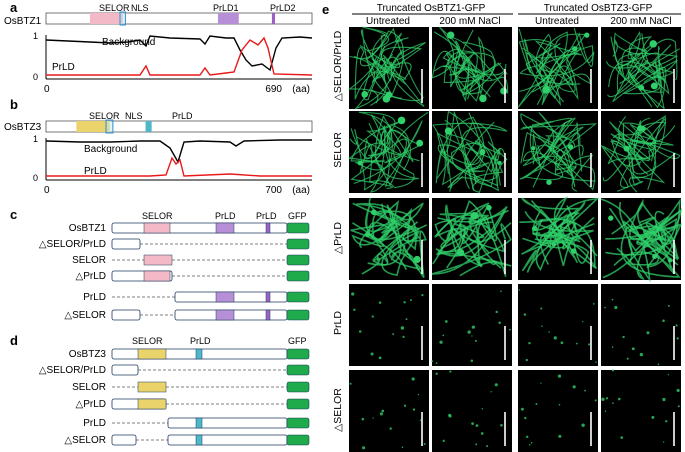  What do you see at coordinates (297, 216) in the screenshot?
I see `panel-c-gfp-label: GFP` at bounding box center [297, 216].